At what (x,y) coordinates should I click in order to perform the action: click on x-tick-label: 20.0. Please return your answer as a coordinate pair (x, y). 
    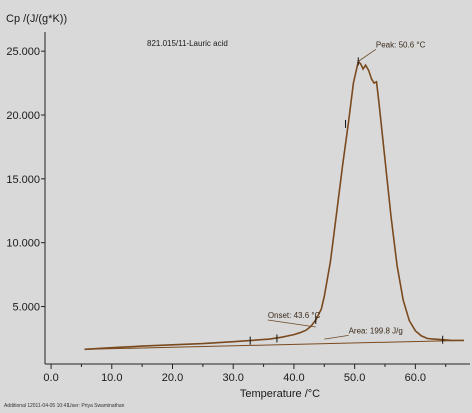
    Looking at the image, I should click on (172, 378).